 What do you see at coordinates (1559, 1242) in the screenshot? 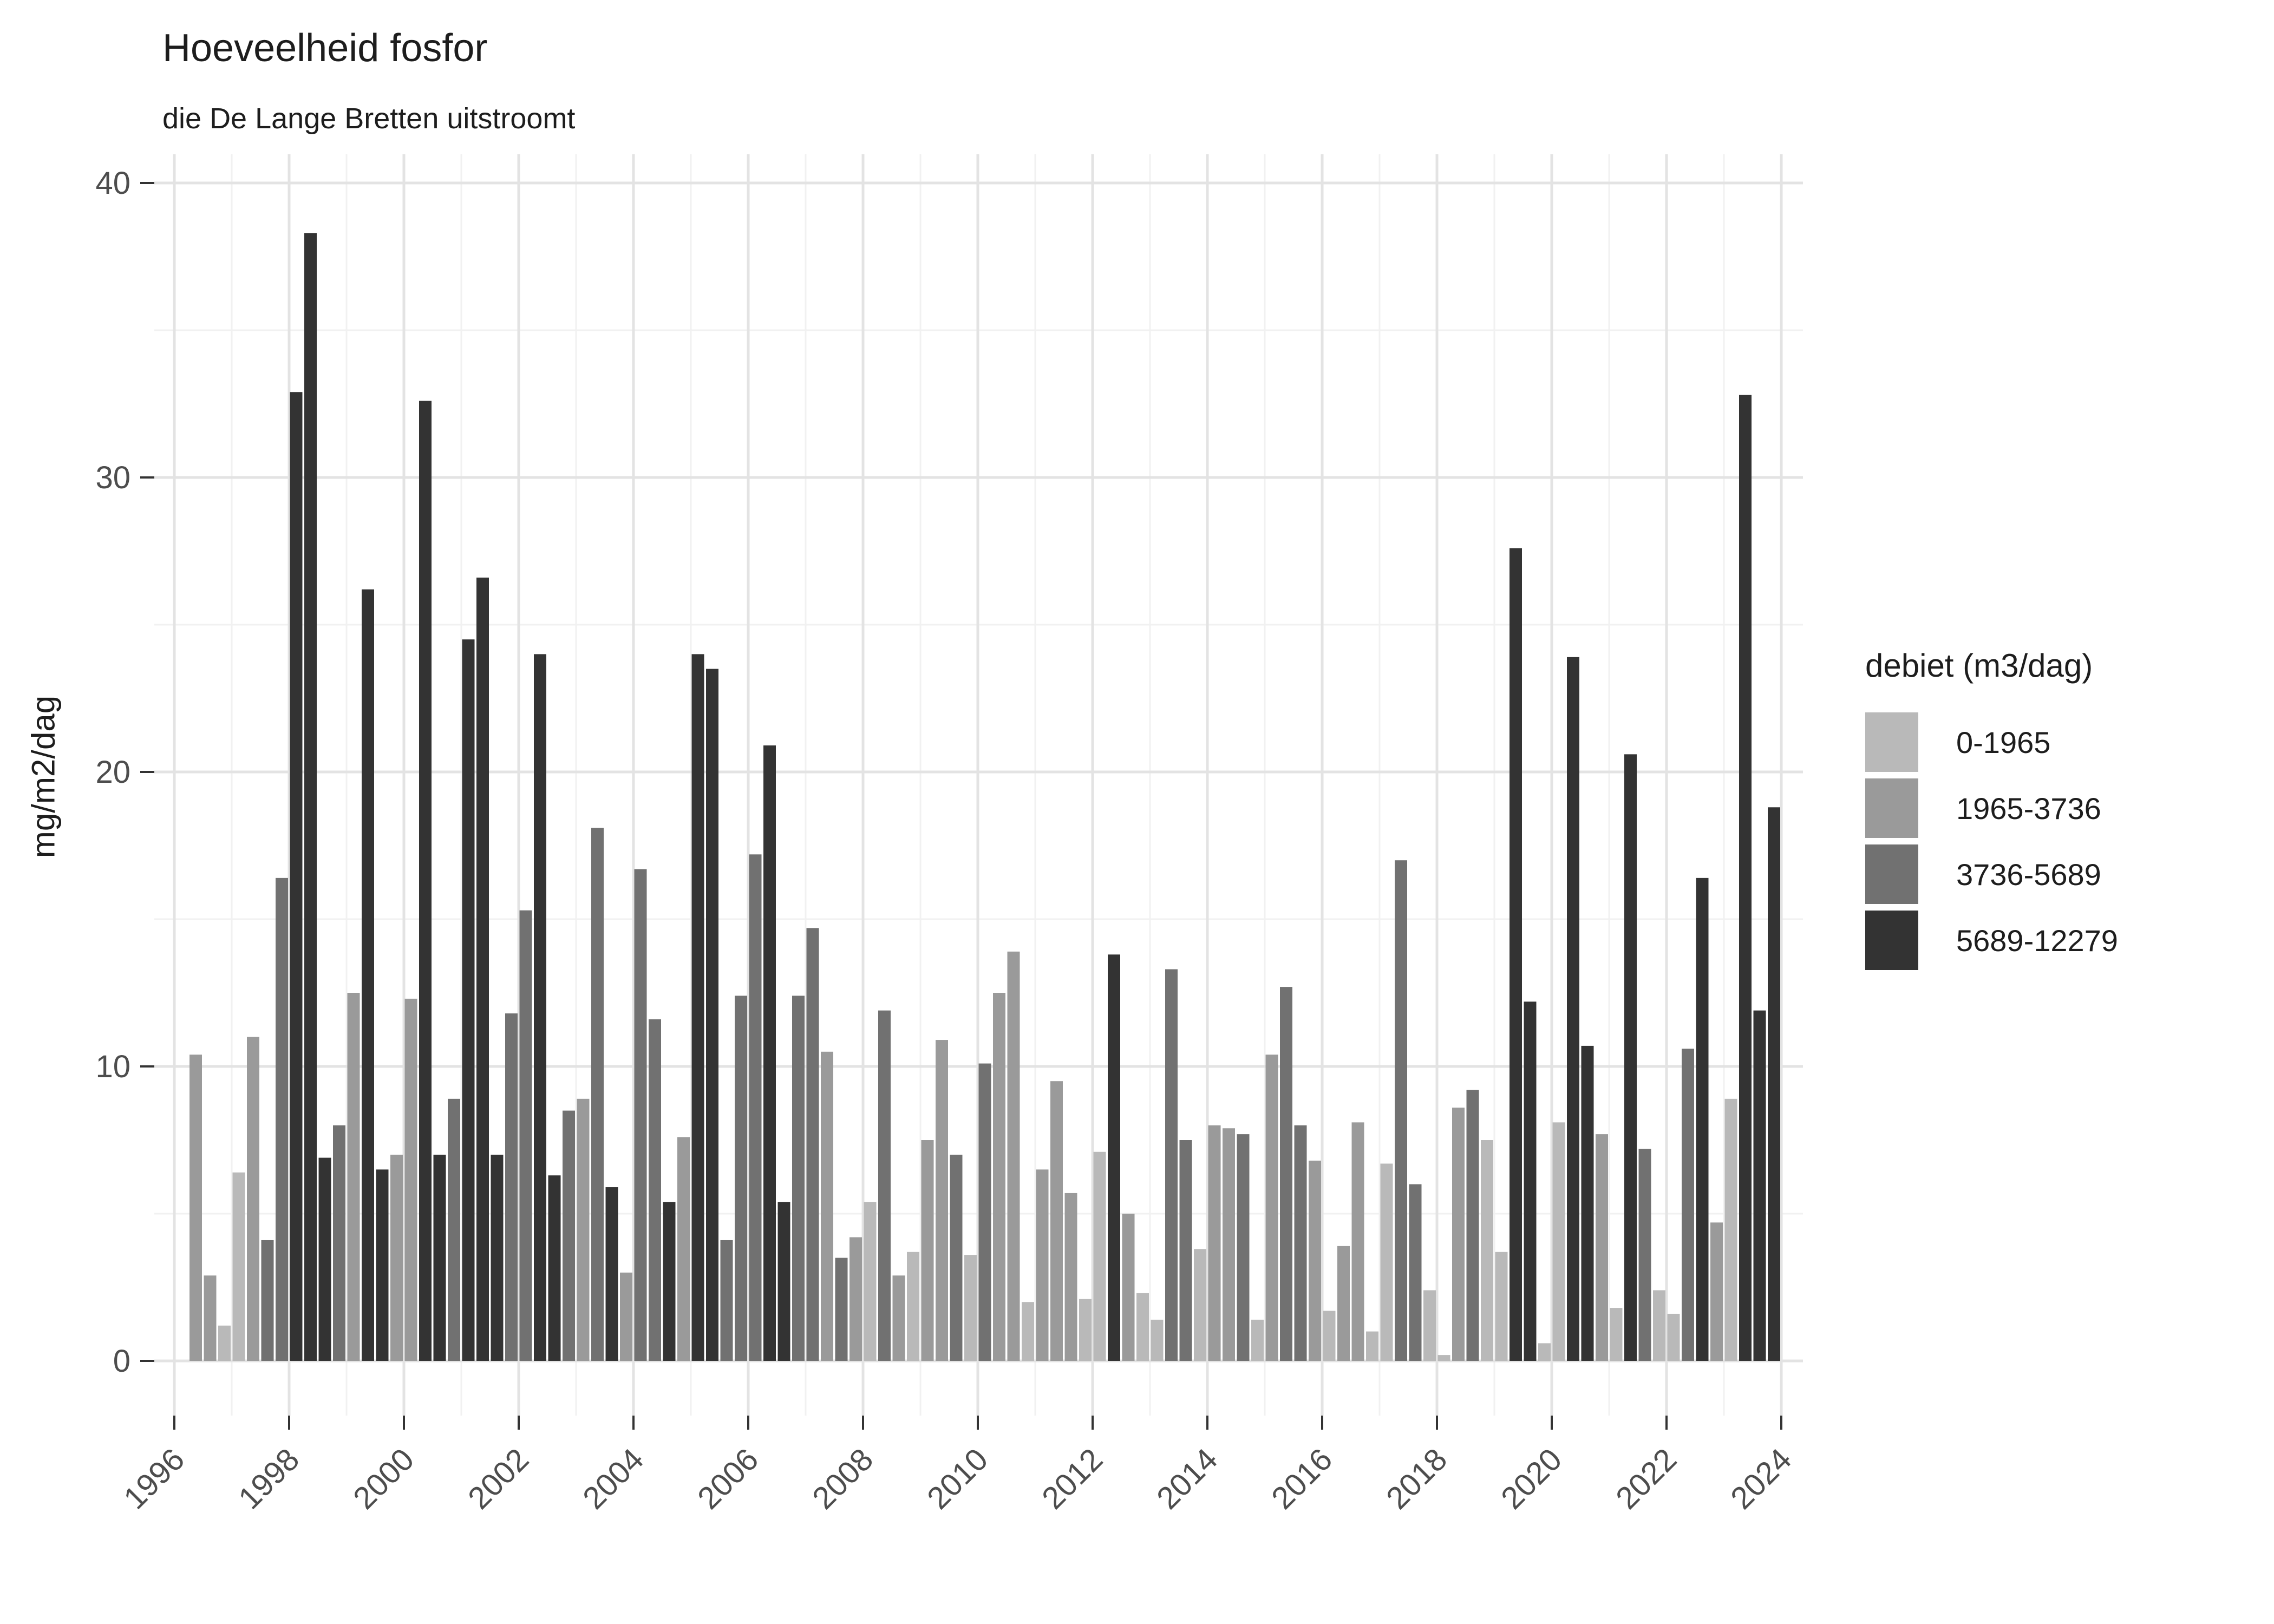
I see `bar-2020-q1` at bounding box center [1559, 1242].